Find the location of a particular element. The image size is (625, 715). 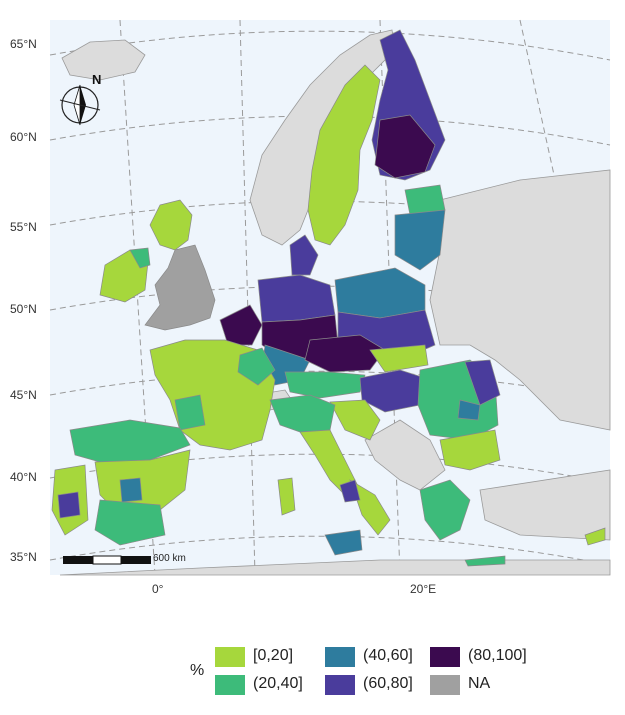

lon-label-0: 0° is located at coordinates (158, 589).